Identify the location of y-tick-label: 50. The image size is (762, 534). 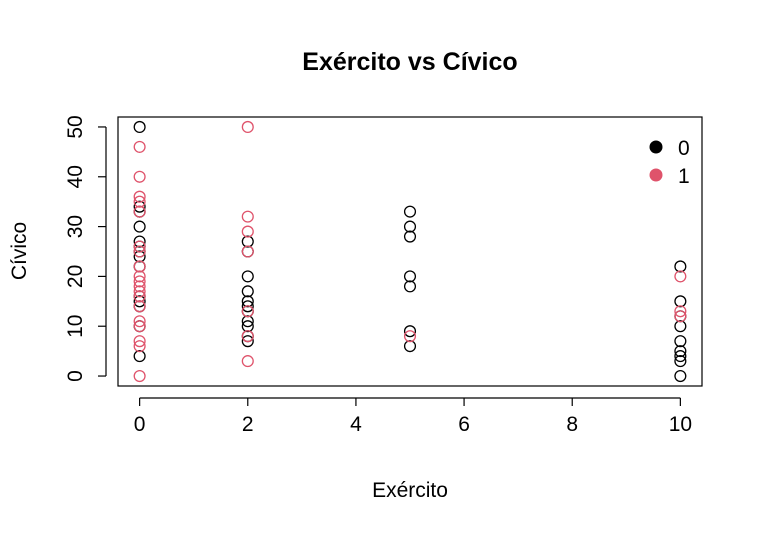
(75, 126).